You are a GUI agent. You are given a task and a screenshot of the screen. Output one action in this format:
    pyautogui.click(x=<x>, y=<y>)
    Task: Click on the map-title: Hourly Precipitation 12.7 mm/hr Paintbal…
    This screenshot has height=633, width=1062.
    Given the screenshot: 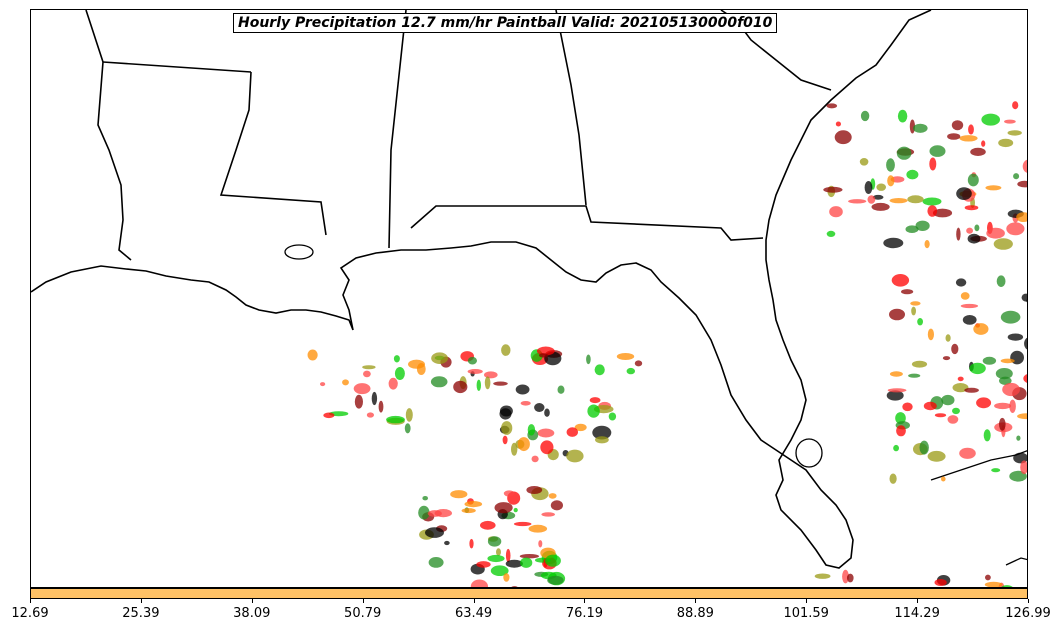 What is the action you would take?
    pyautogui.click(x=505, y=23)
    